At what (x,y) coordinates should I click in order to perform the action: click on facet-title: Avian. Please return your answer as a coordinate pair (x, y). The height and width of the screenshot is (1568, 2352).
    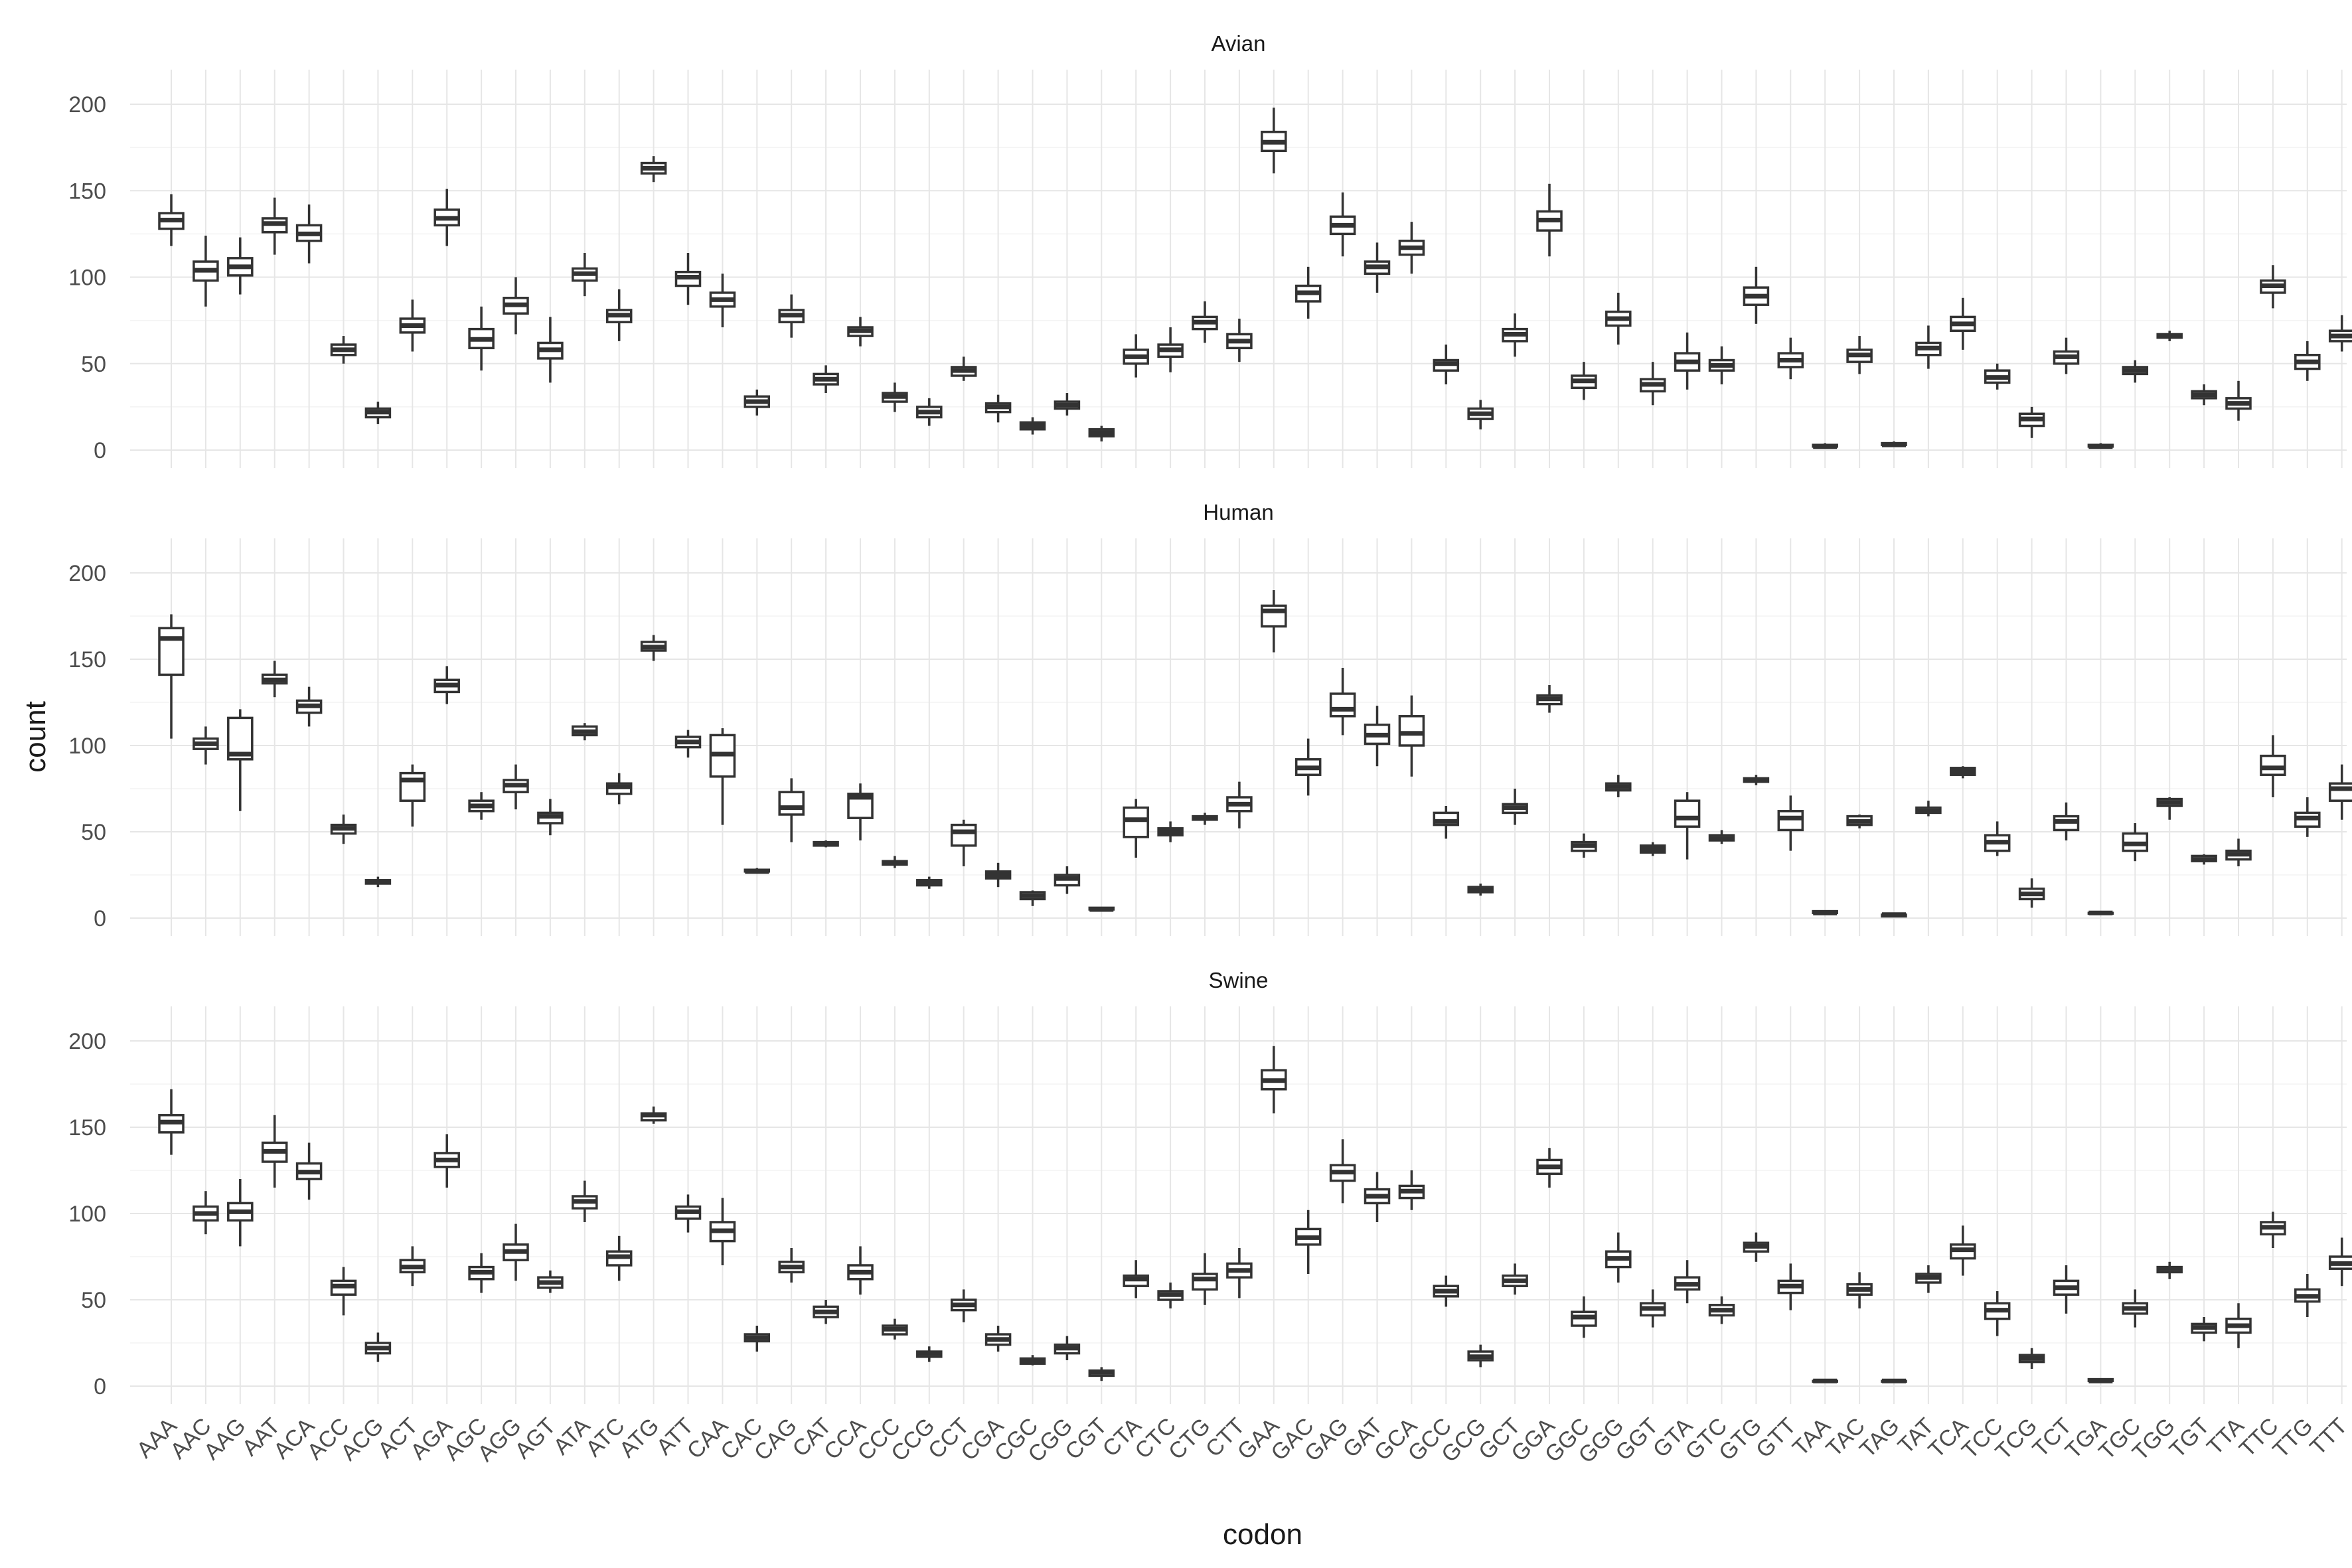
    Looking at the image, I should click on (1239, 43).